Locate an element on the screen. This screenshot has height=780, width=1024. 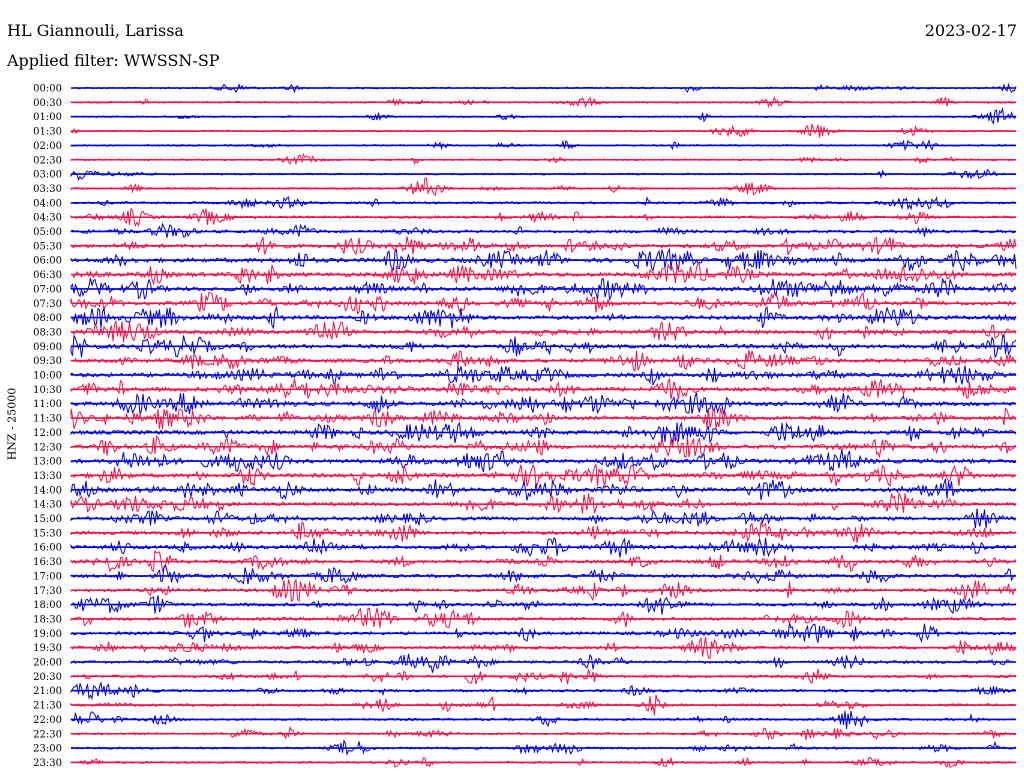
time-tick-label: 18:00 is located at coordinates (47, 605).